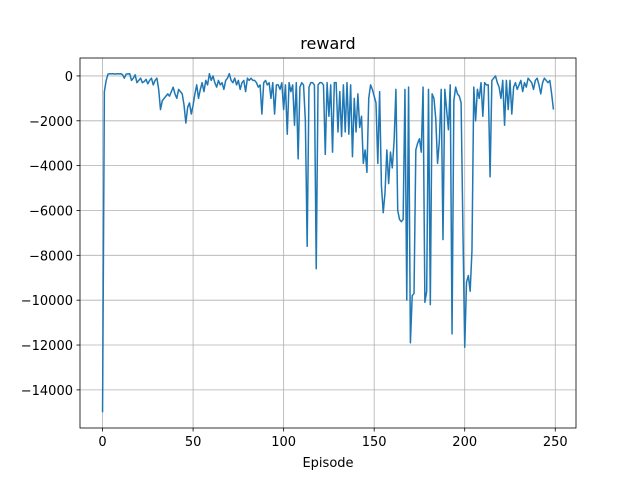  I want to click on x-tick-label: 150, so click(374, 442).